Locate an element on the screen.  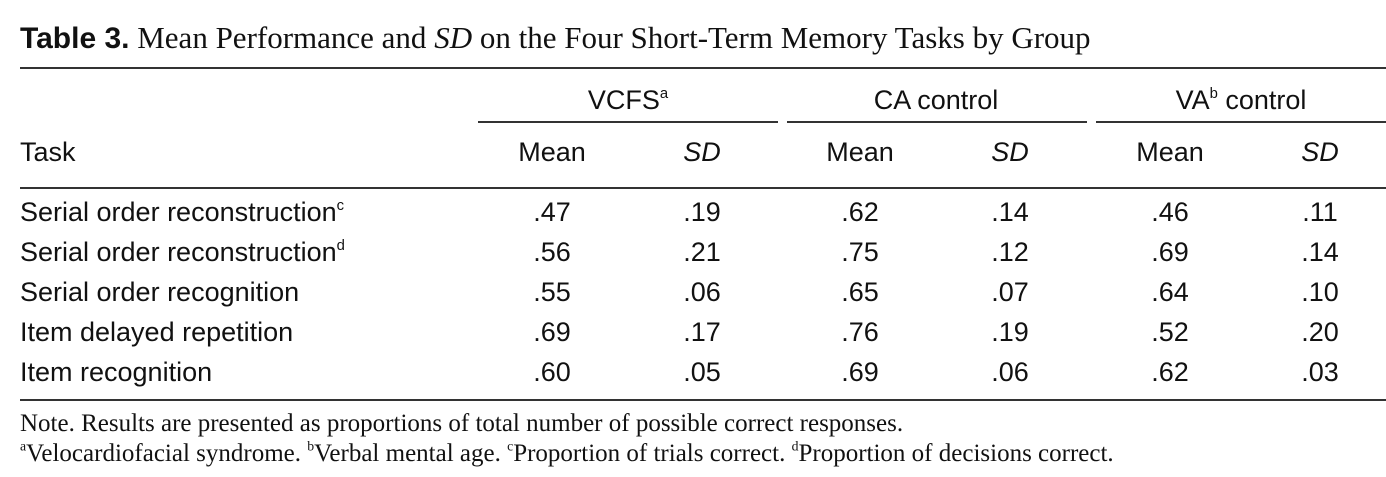
caption-text-a: Mean Performance and is located at coordinates (282, 37).